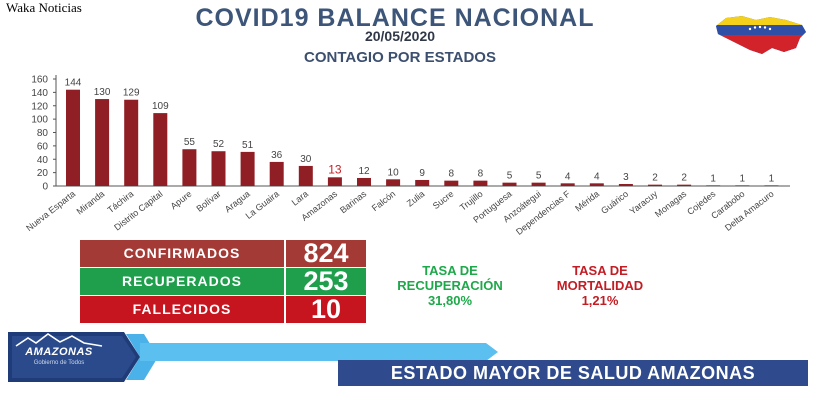 The height and width of the screenshot is (400, 814). I want to click on y-tick-label: 60, so click(43, 146).